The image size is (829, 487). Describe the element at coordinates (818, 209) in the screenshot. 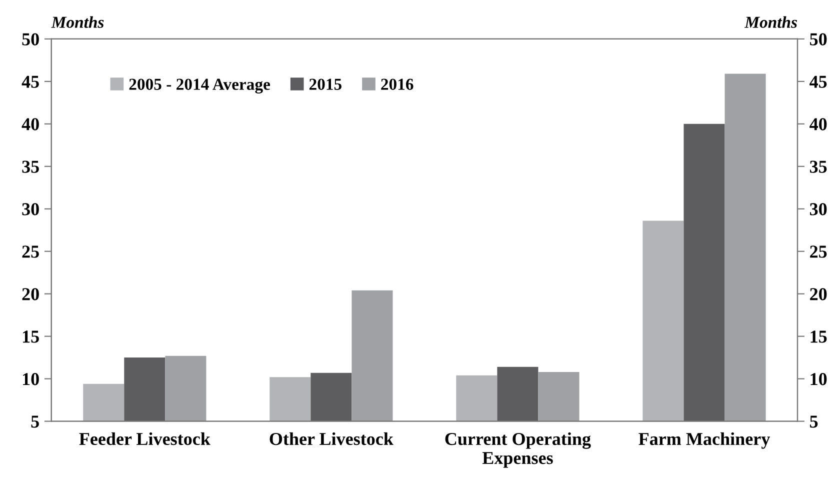

I see `y2-tick-label: 30` at that location.